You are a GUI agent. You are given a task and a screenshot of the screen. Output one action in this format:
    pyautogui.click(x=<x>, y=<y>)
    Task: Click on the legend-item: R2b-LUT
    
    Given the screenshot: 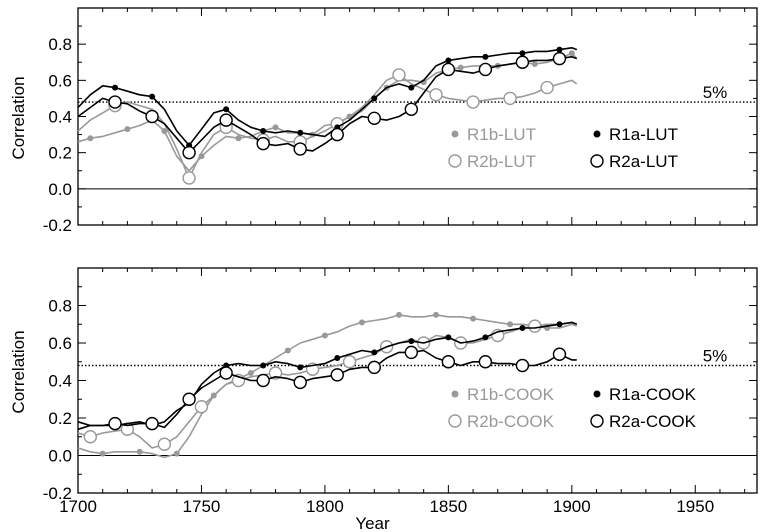 What is the action you would take?
    pyautogui.click(x=492, y=161)
    